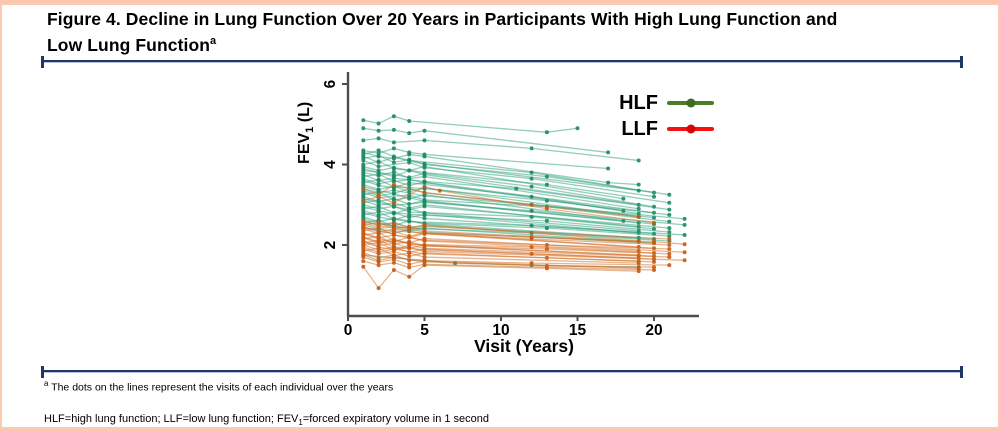 Image resolution: width=1000 pixels, height=432 pixels. I want to click on footnote-marker: a, so click(46, 383).